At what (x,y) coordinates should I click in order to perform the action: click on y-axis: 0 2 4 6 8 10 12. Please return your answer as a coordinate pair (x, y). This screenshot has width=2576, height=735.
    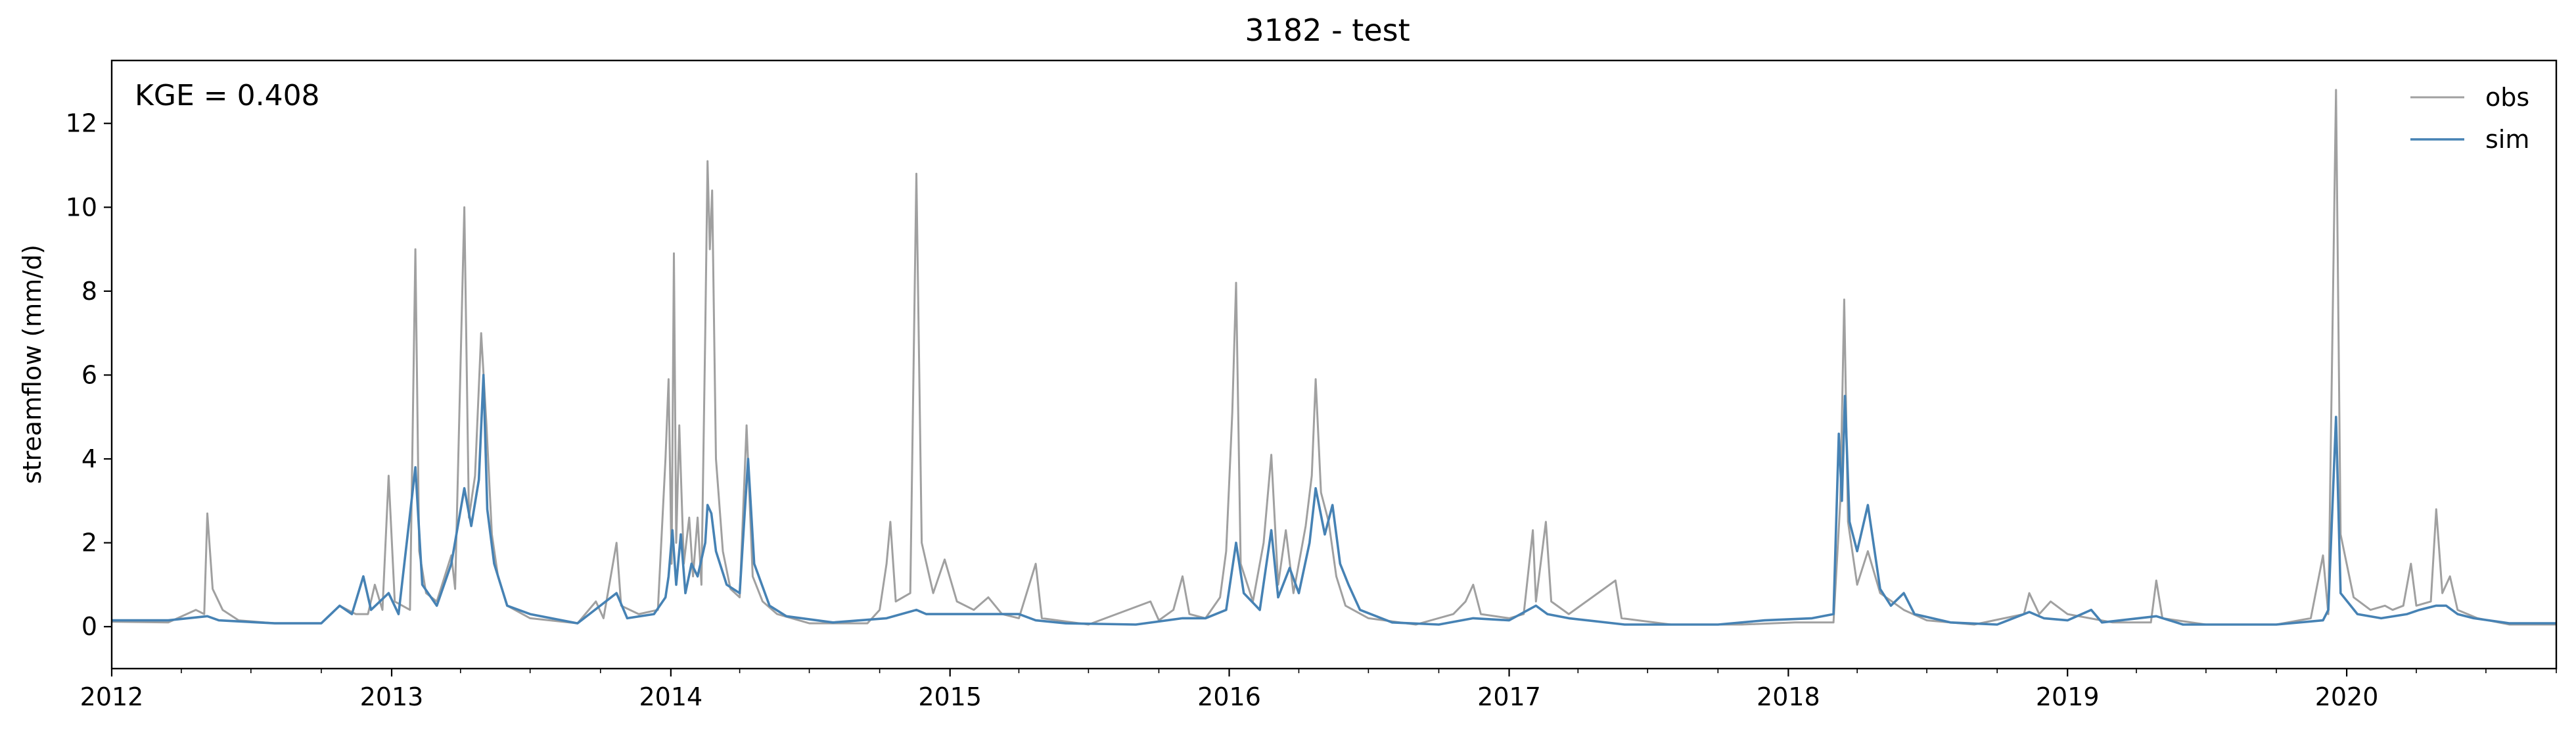
    Looking at the image, I should click on (89, 375).